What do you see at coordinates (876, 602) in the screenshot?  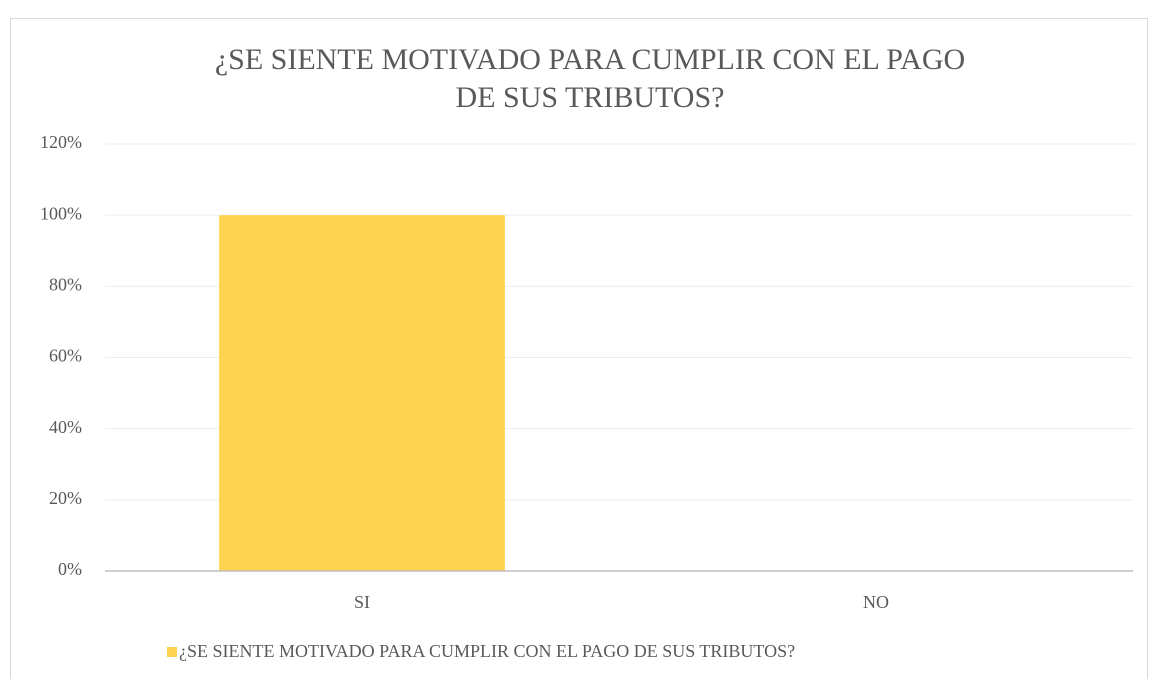 I see `x-tick-label: NO` at bounding box center [876, 602].